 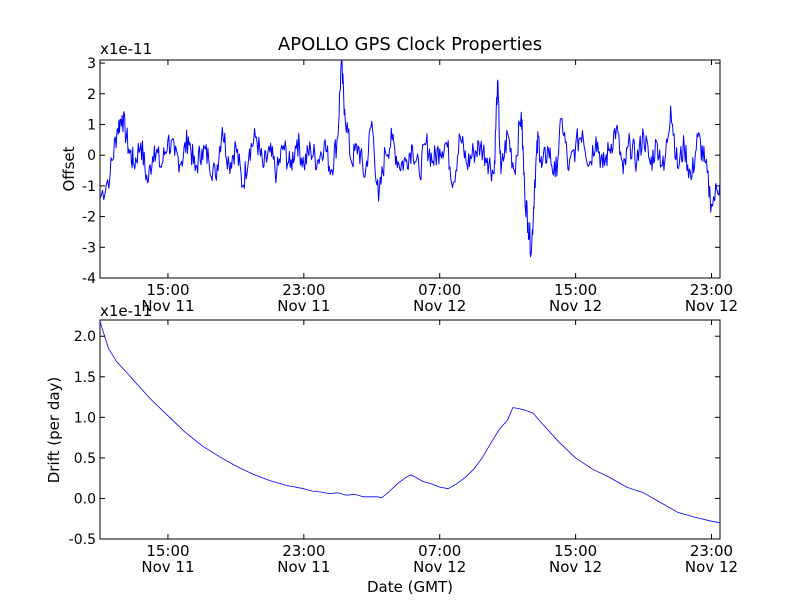 I want to click on drift-xlabel: Date (GMT), so click(x=410, y=587).